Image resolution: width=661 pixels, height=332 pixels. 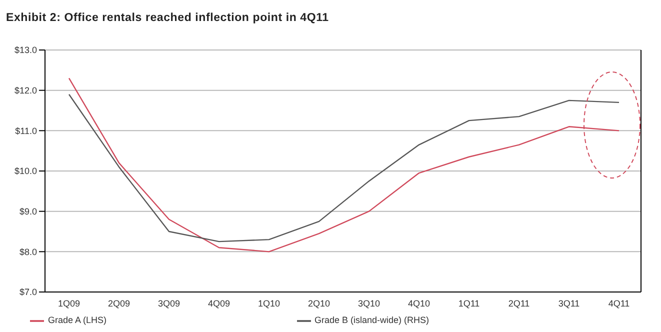 I want to click on x-tick-label: 1Q09, so click(x=69, y=303).